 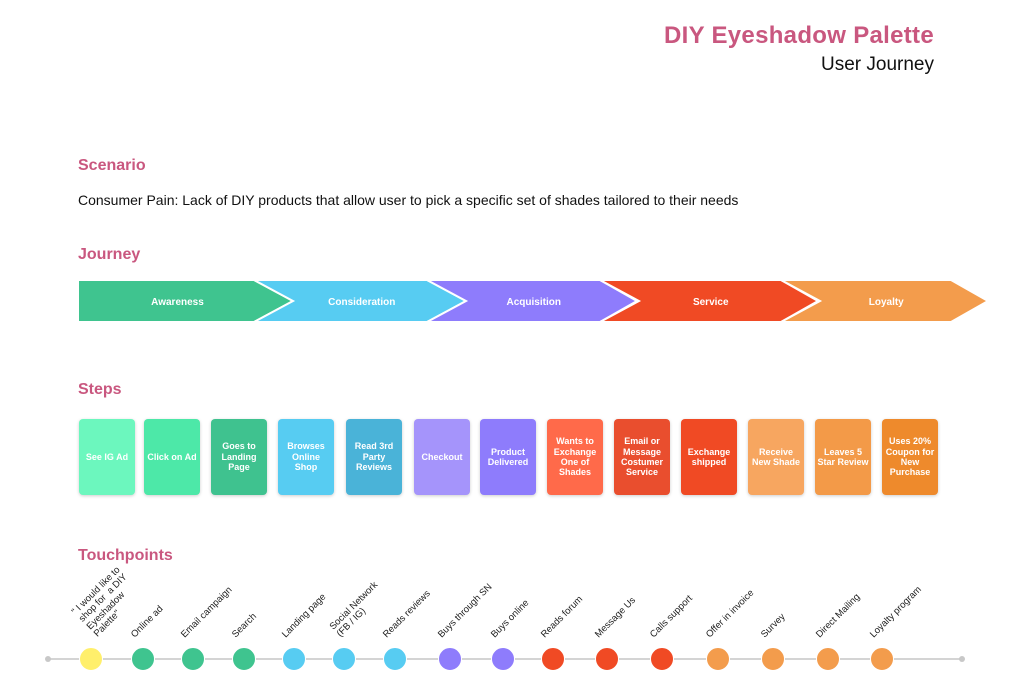 I want to click on journey-stage-awareness: Awareness, so click(x=186, y=301).